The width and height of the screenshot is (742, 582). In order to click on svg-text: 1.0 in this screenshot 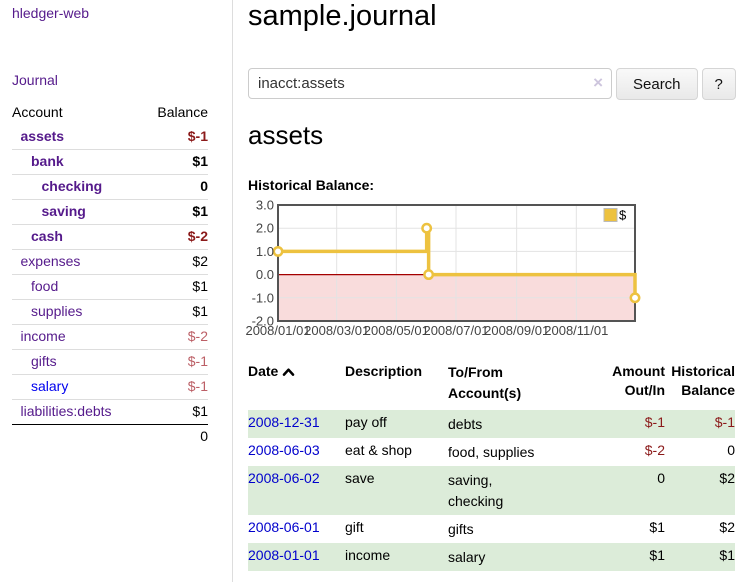, I will do `click(265, 251)`.